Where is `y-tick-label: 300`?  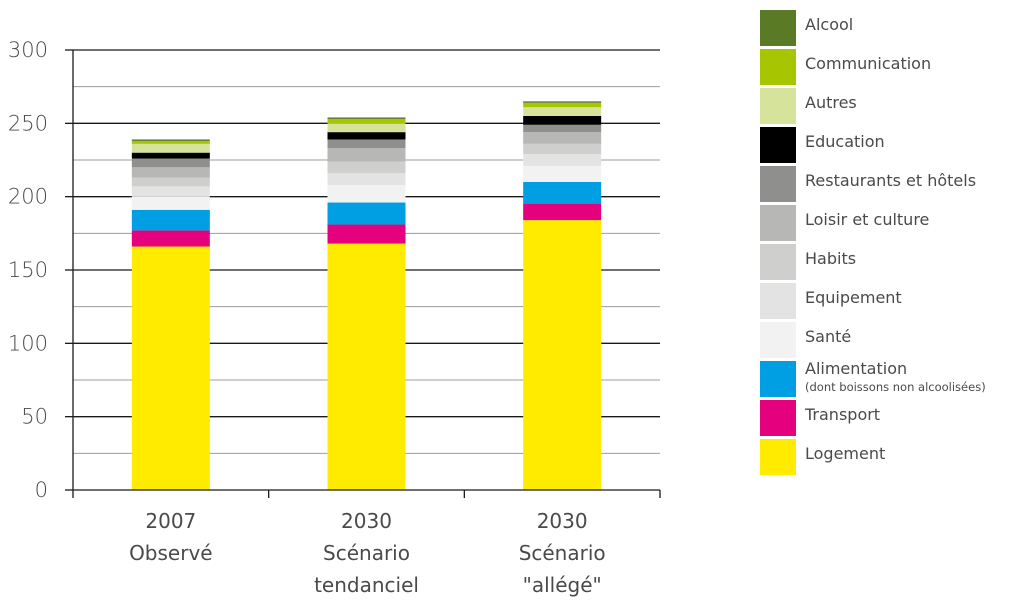
y-tick-label: 300 is located at coordinates (28, 50).